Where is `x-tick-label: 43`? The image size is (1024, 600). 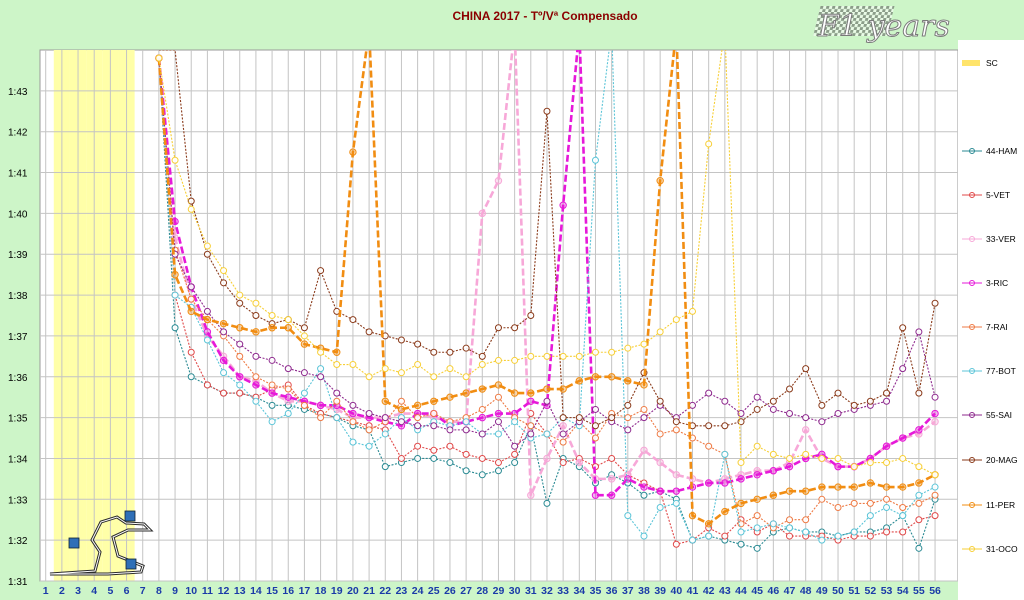 x-tick-label: 43 is located at coordinates (725, 591).